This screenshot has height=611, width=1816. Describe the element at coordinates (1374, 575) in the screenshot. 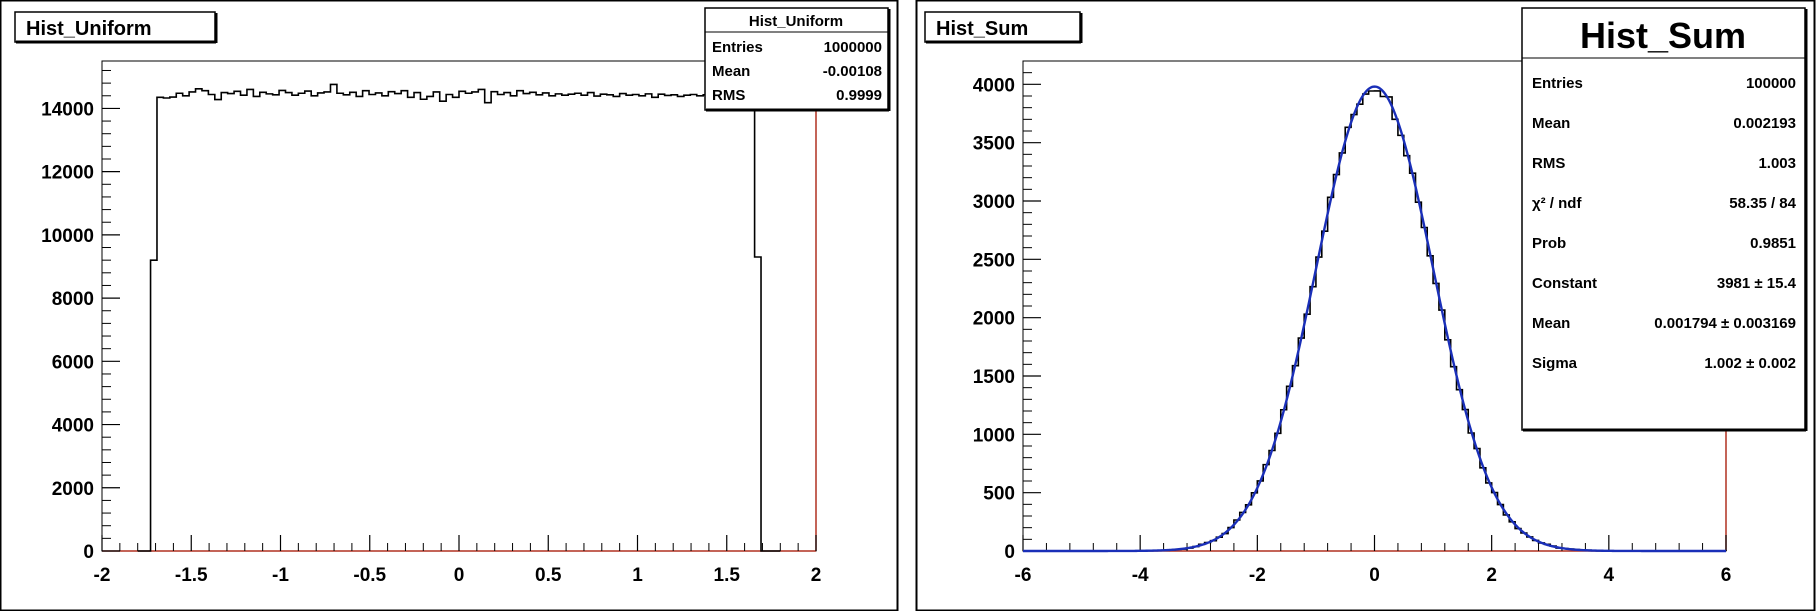

I see `right-x-tick-label: 0` at that location.